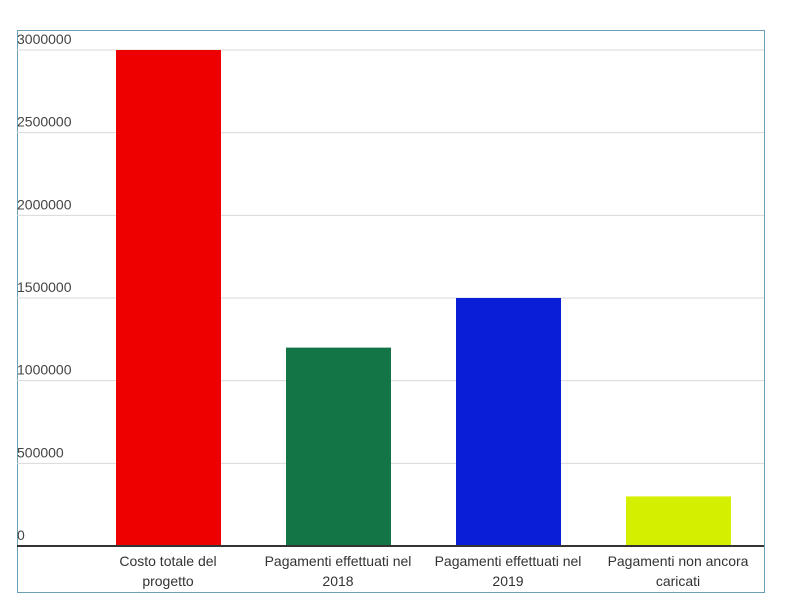 This screenshot has width=790, height=607. Describe the element at coordinates (338, 571) in the screenshot. I see `x-tick-label: Pagamenti effettuati nel 2018` at that location.